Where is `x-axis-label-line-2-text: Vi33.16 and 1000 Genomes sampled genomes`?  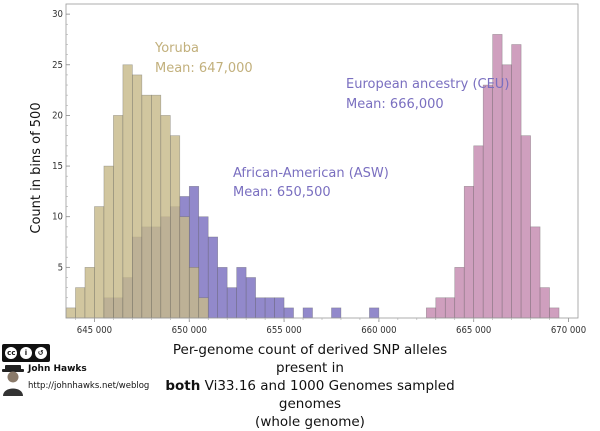 x-axis-label-line-2-text: Vi33.16 and 1000 Genomes sampled genomes is located at coordinates (329, 395).